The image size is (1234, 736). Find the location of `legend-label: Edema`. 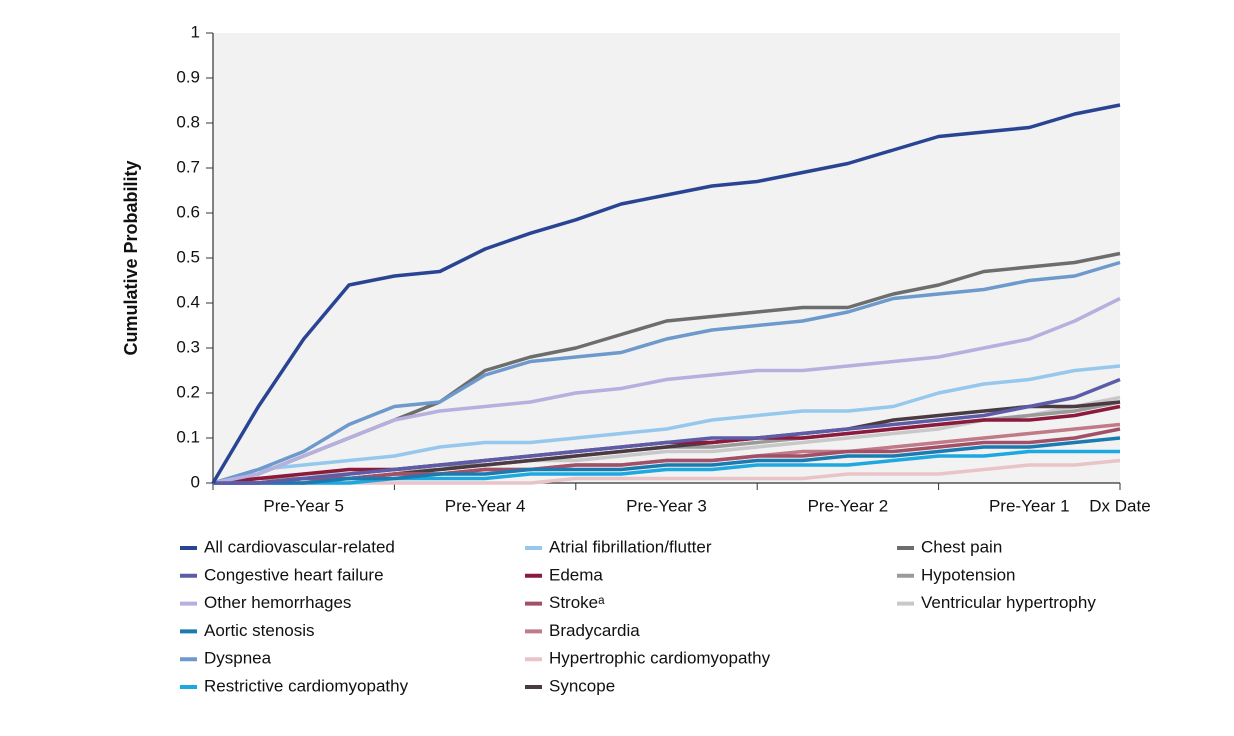

legend-label: Edema is located at coordinates (576, 574).